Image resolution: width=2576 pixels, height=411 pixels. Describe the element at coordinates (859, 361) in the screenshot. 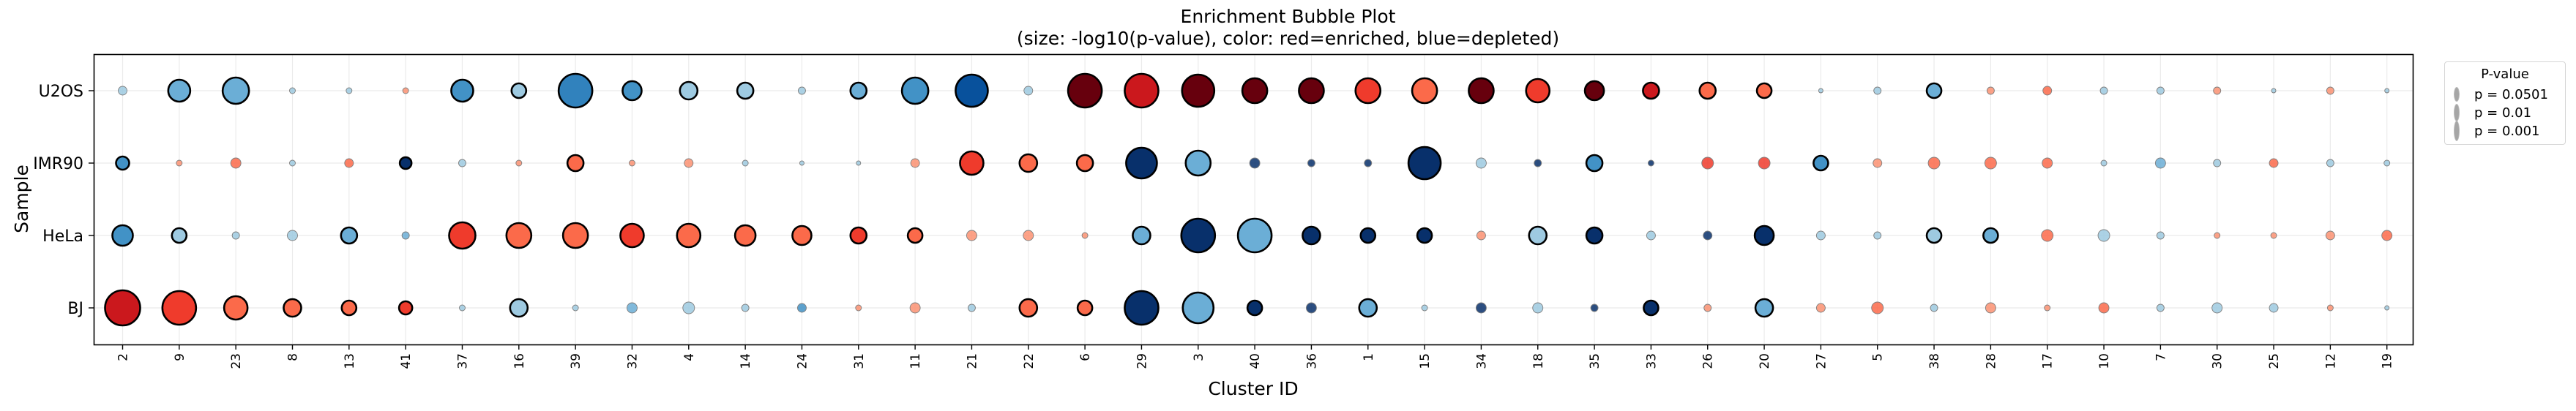

I see `x-tick-label: 31` at that location.